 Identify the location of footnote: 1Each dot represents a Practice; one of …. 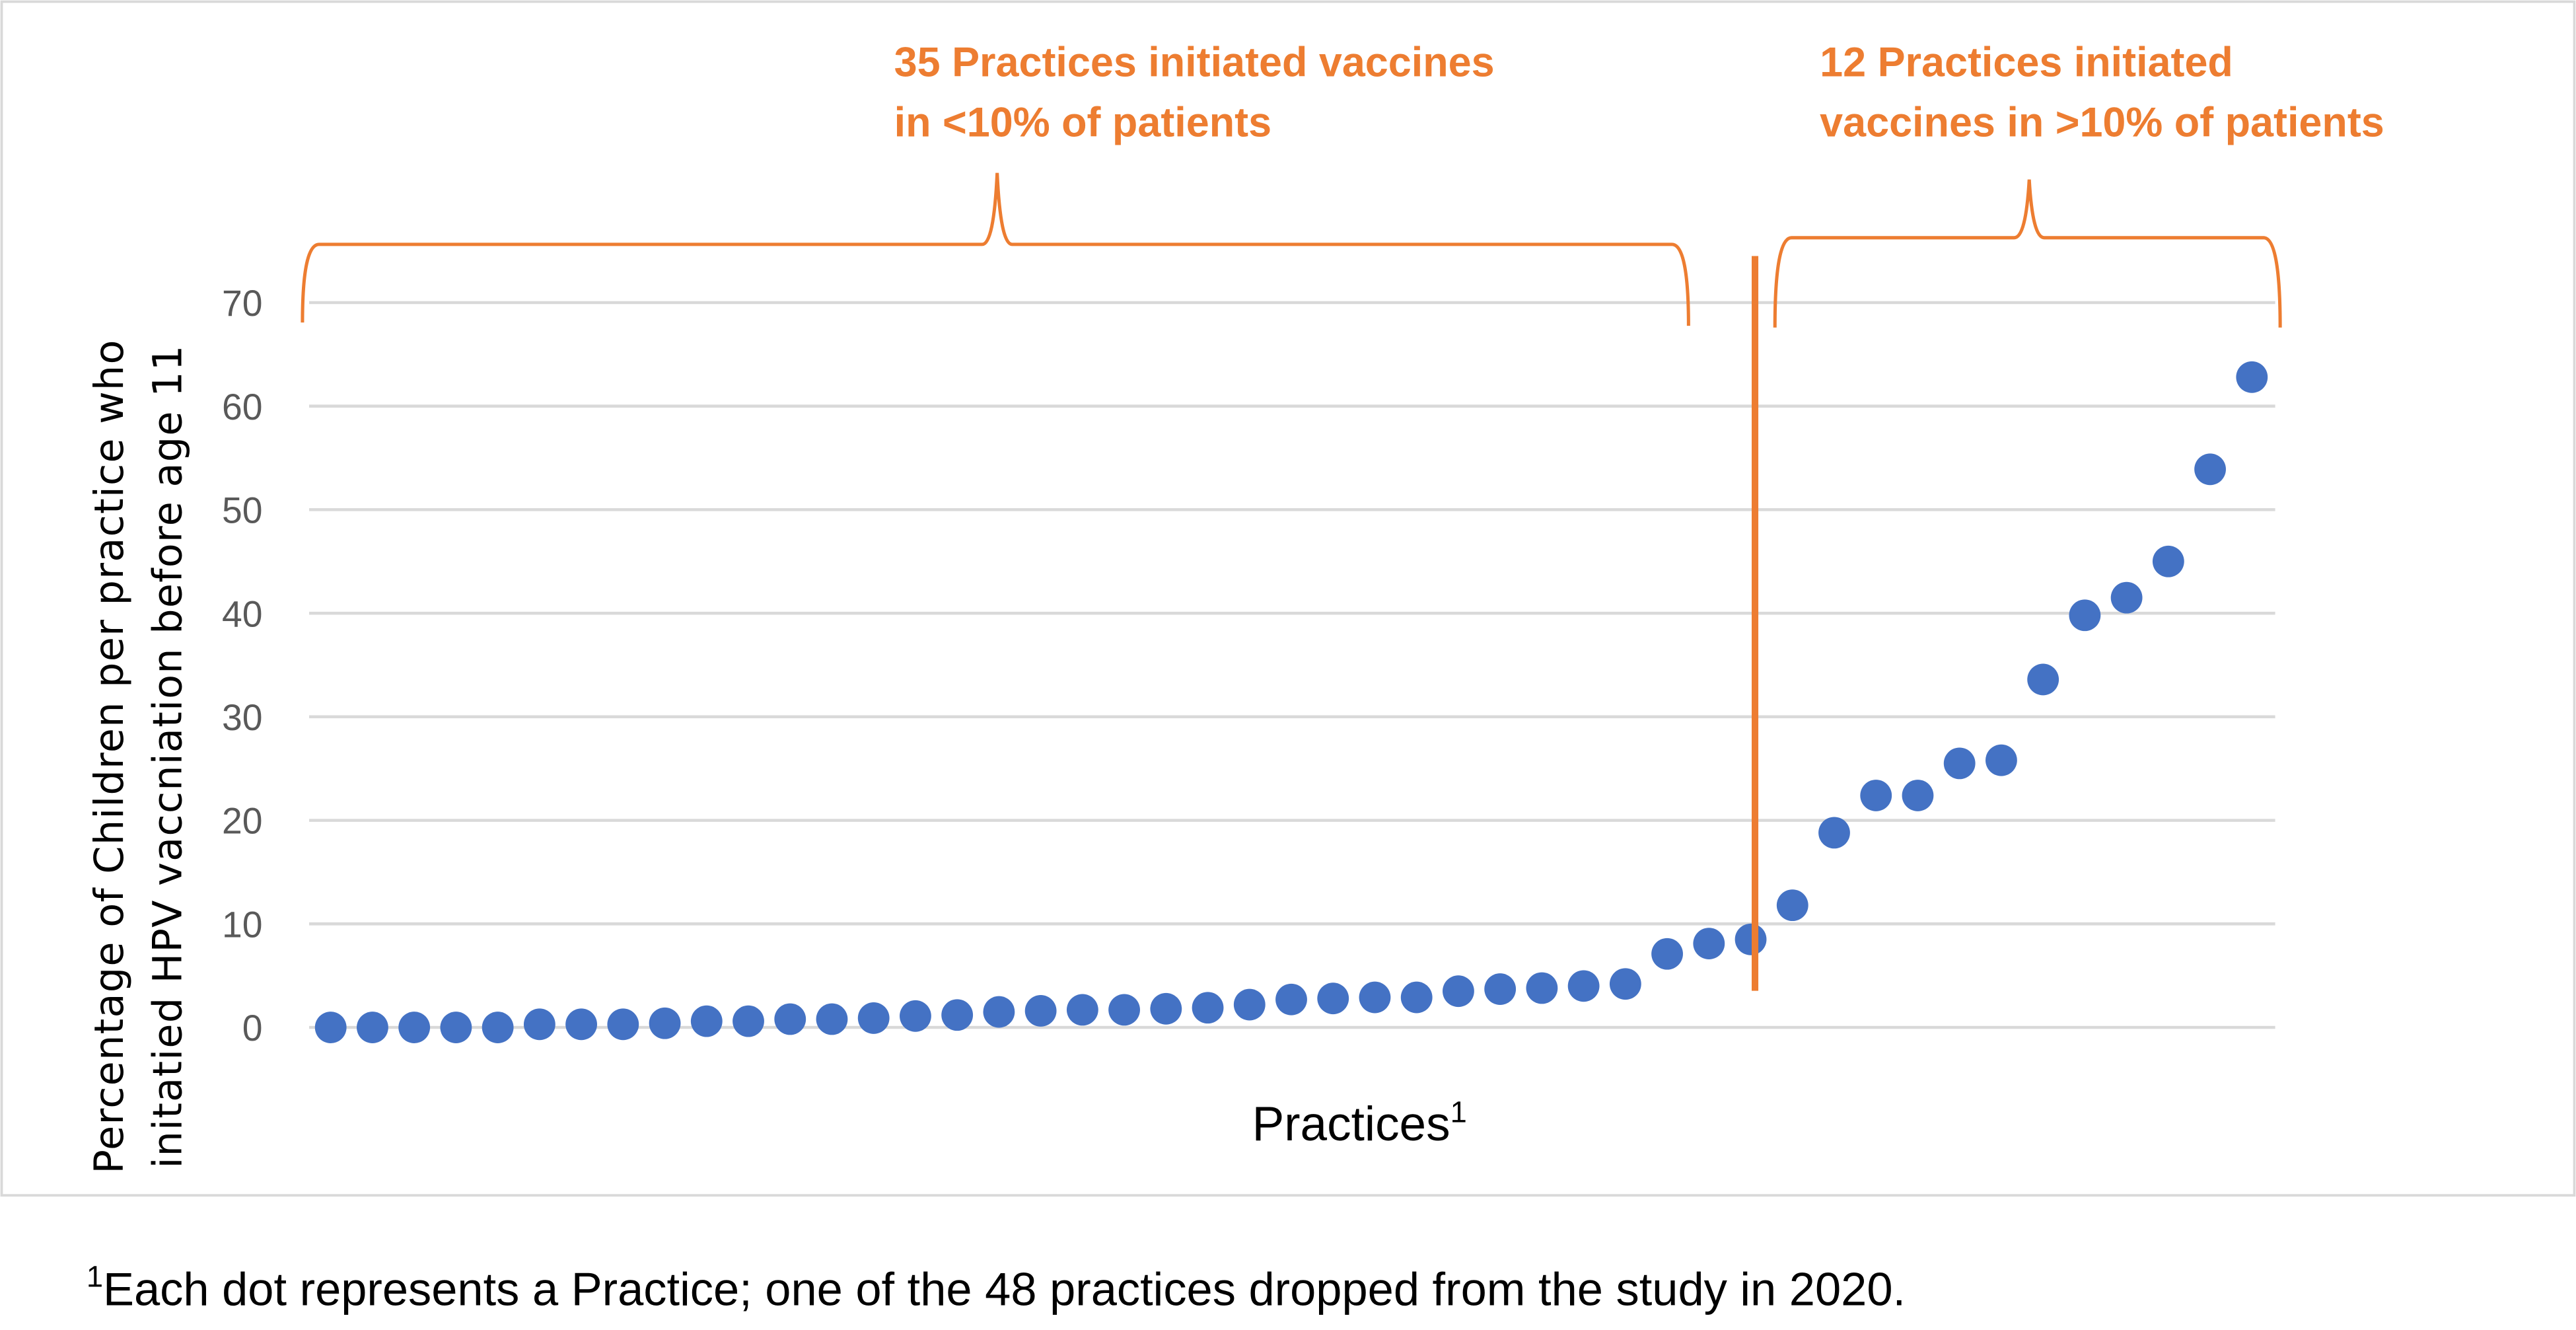
(996, 1287).